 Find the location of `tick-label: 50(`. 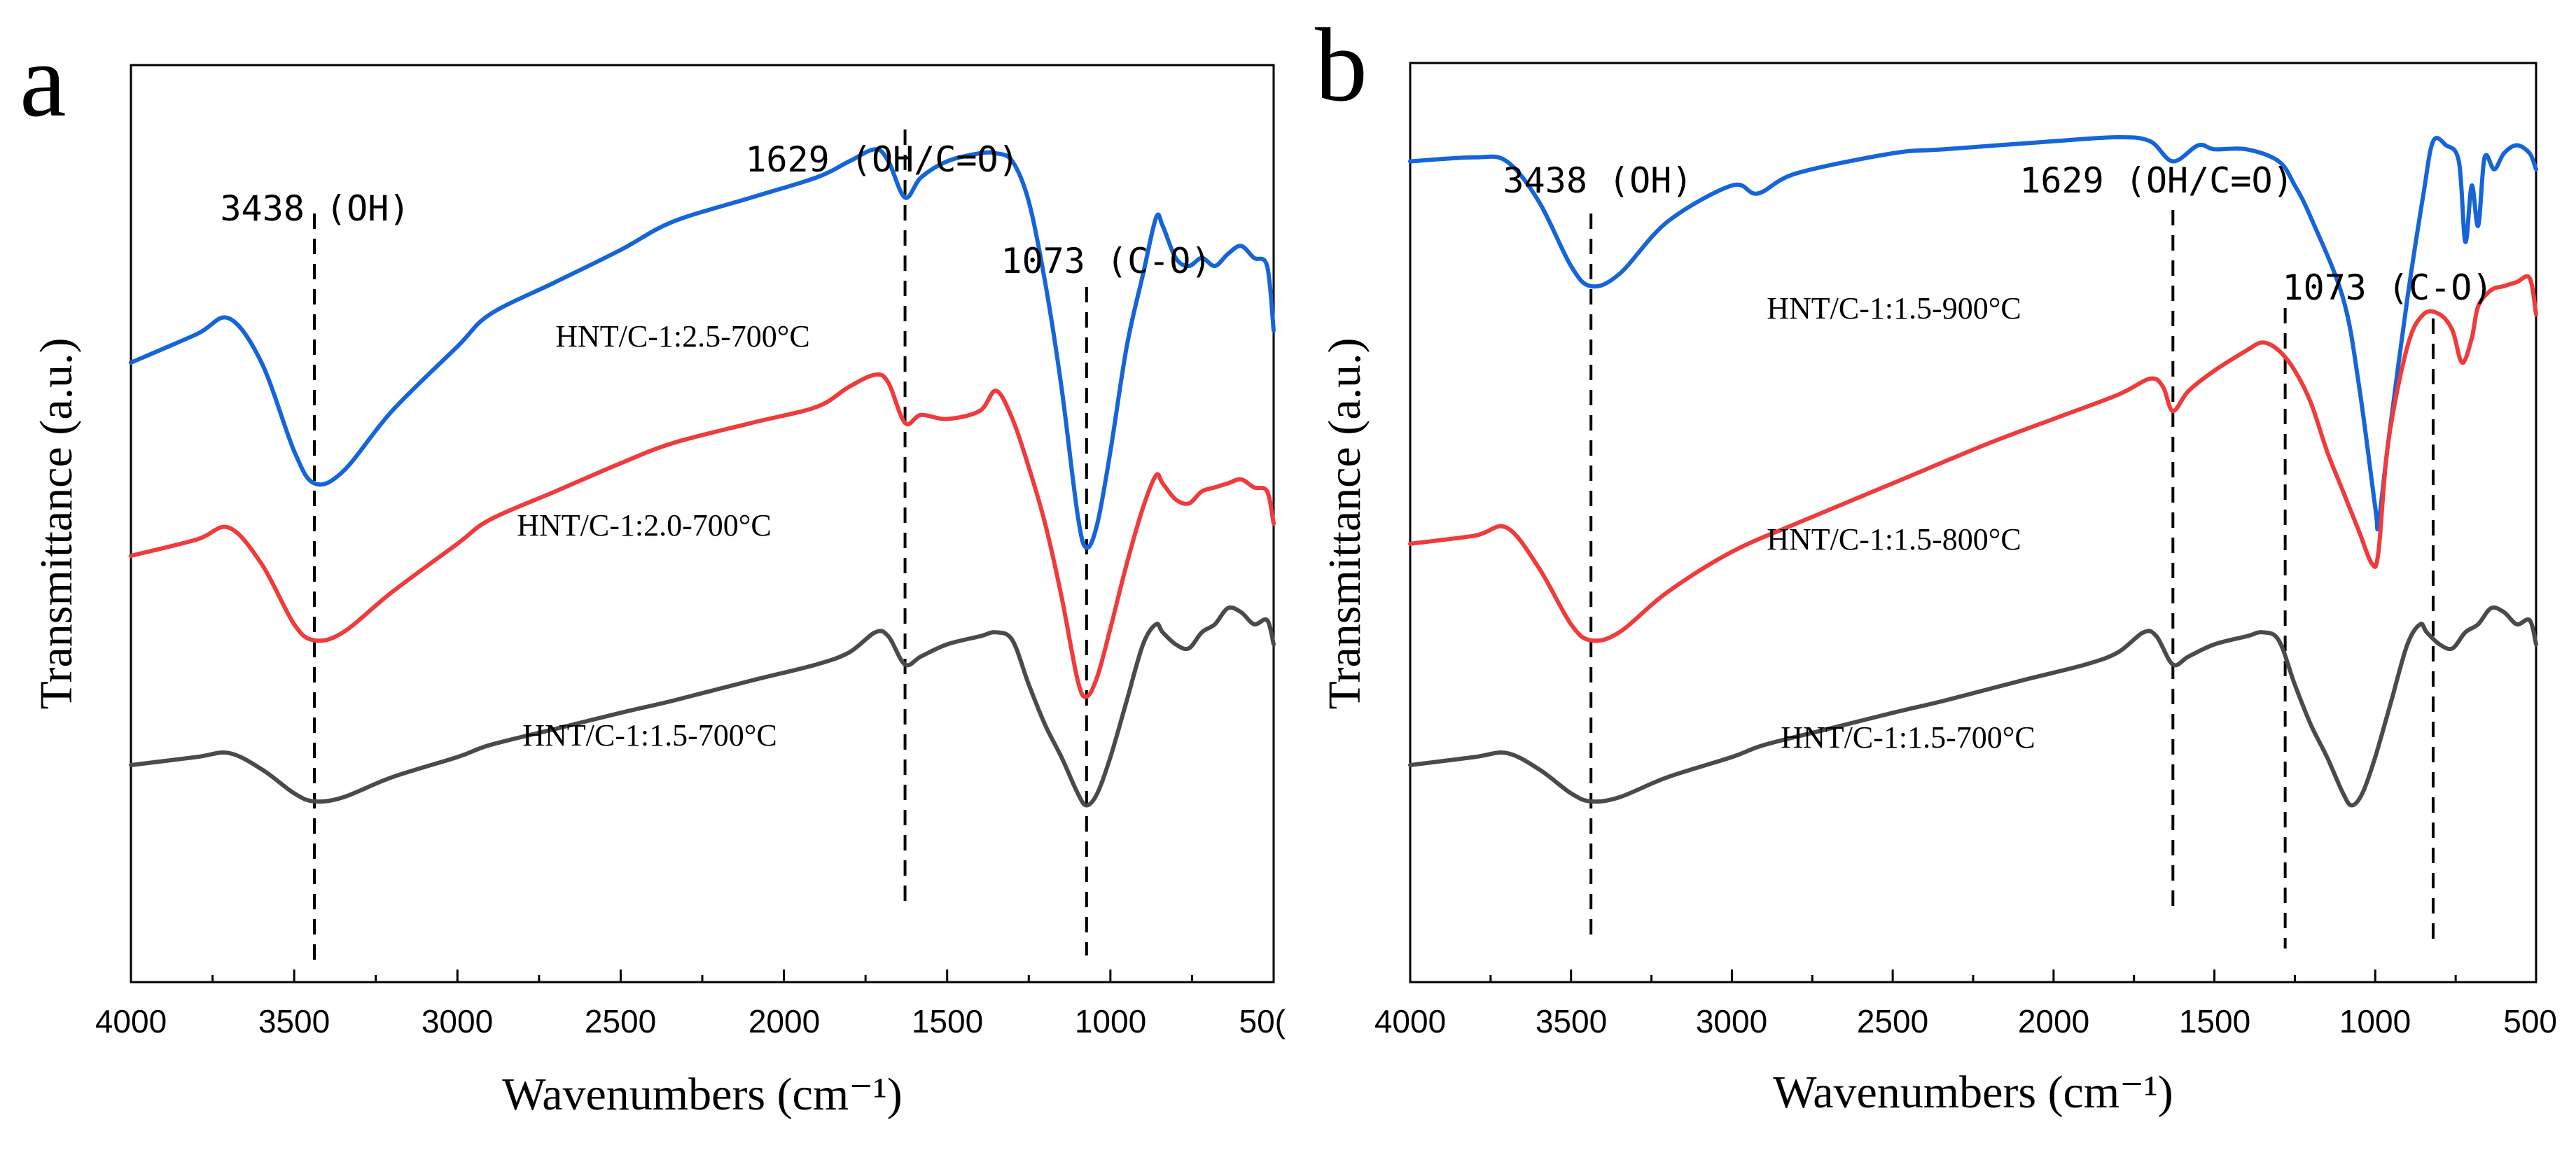

tick-label: 50( is located at coordinates (1262, 1021).